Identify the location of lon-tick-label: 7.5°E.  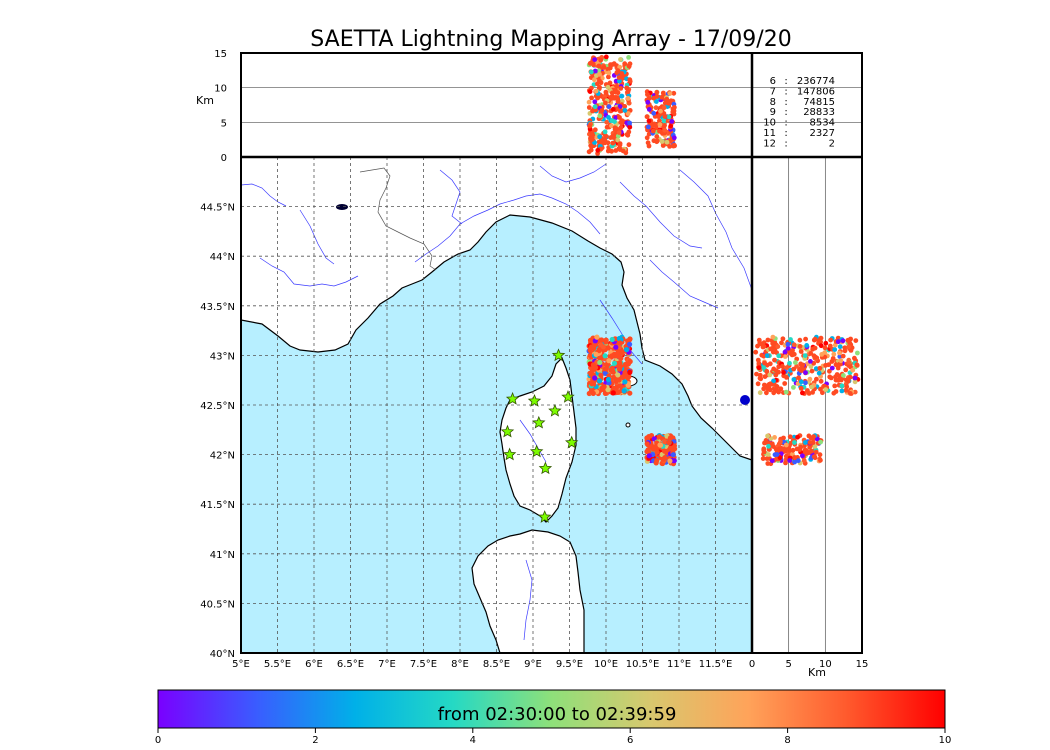
(423, 664).